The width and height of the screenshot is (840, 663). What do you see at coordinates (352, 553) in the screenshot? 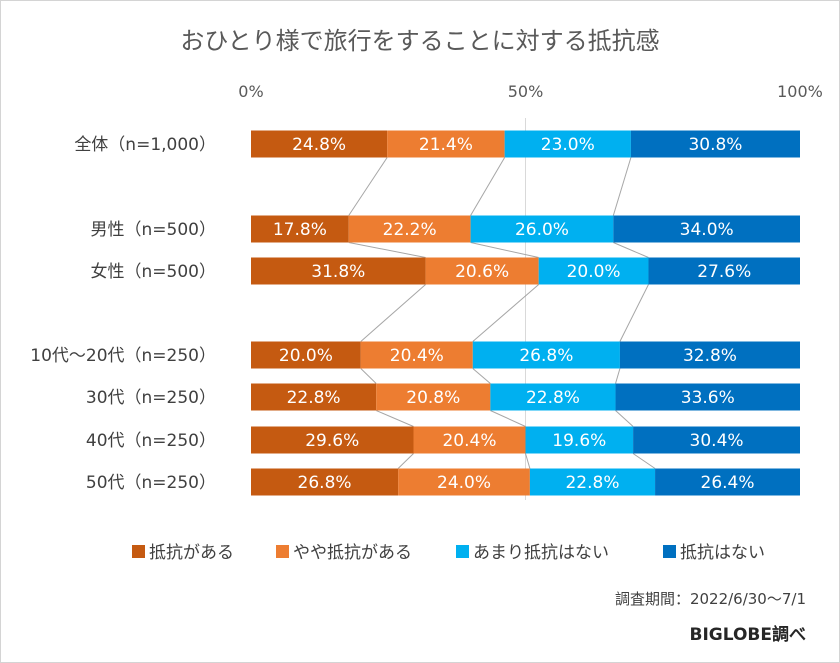
I see `legend-label: やや抵抗がある` at bounding box center [352, 553].